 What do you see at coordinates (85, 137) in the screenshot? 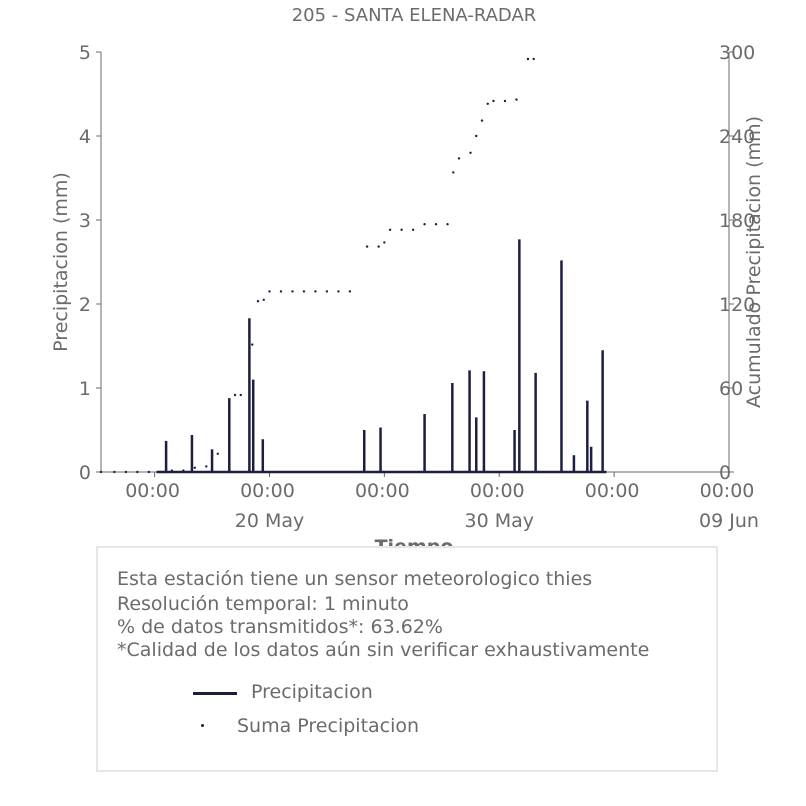
I see `left-y-tick-label: 4` at bounding box center [85, 137].